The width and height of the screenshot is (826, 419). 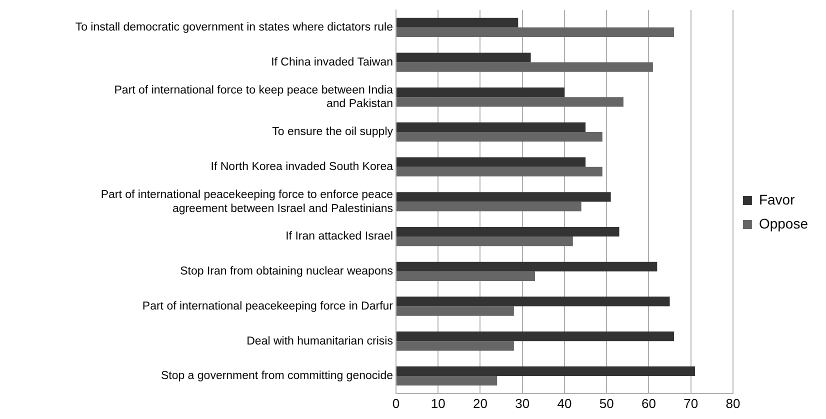 I want to click on x-tick-label: 30, so click(x=522, y=403).